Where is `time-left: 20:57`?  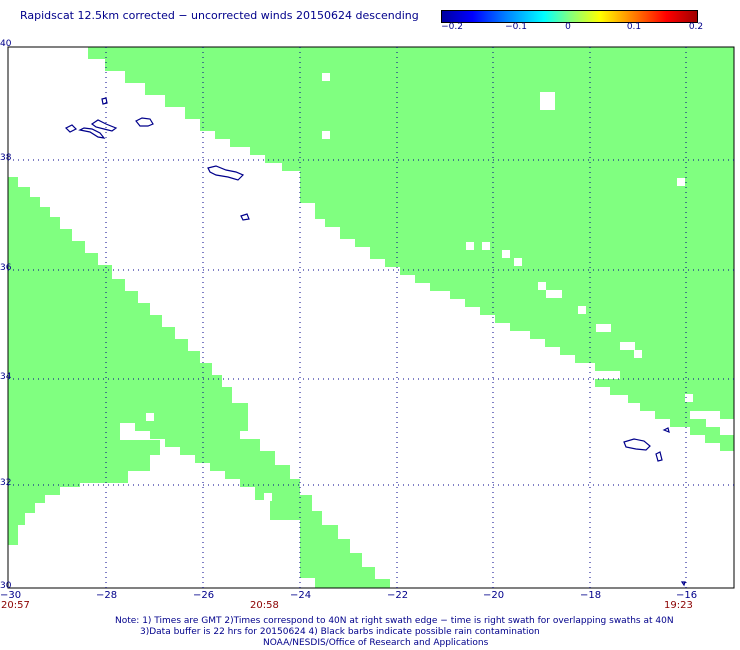 time-left: 20:57 is located at coordinates (15, 605).